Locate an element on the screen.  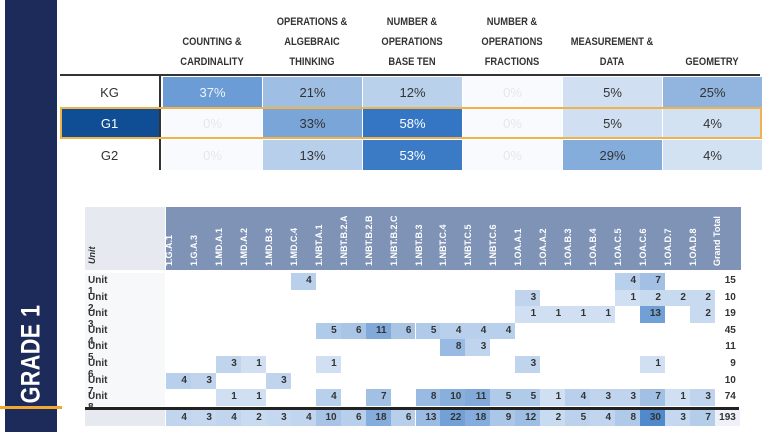
unit-label: Unit 7 is located at coordinates (98, 385).